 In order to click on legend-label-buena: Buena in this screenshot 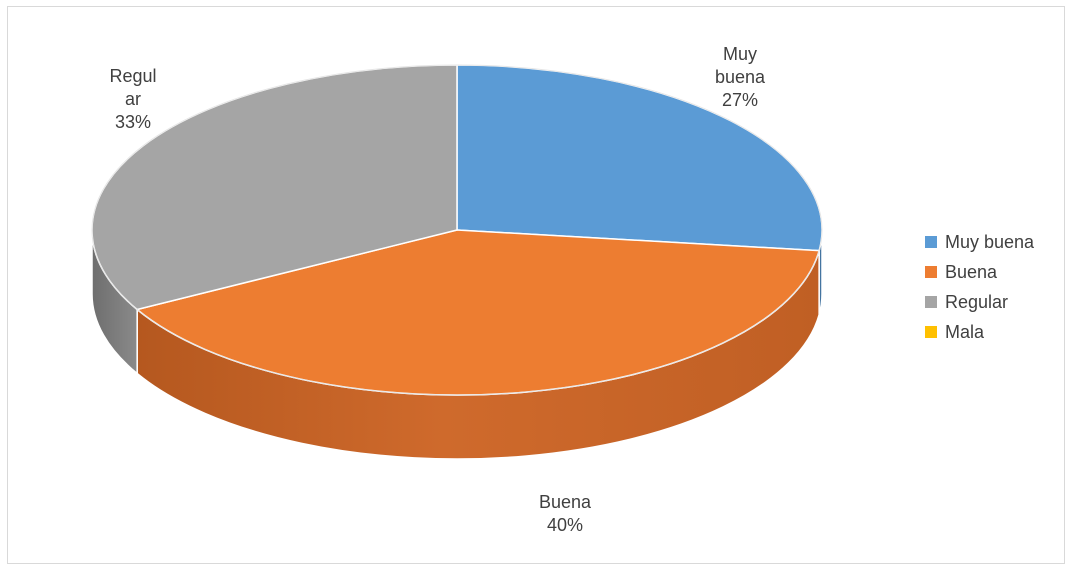, I will do `click(971, 272)`.